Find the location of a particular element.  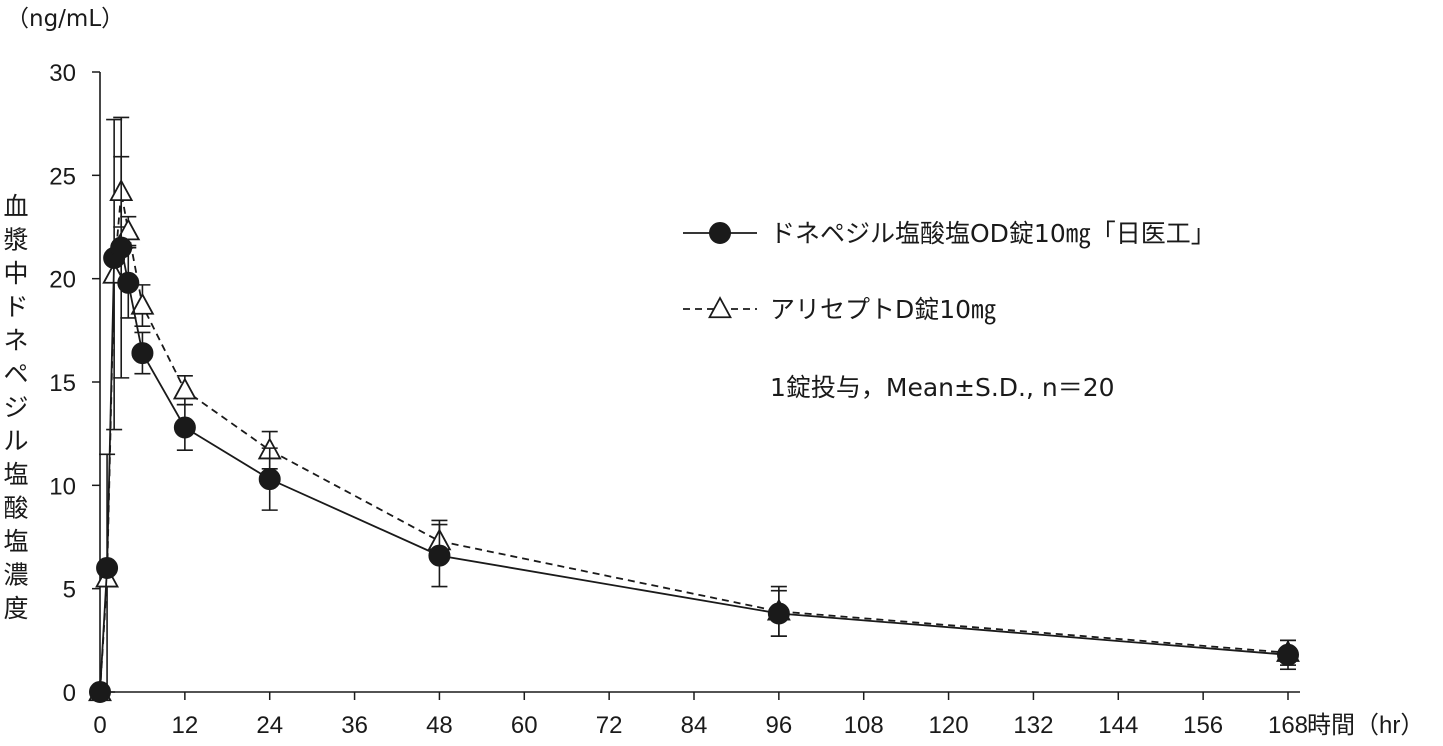

x-tick-label: 36 is located at coordinates (354, 725).